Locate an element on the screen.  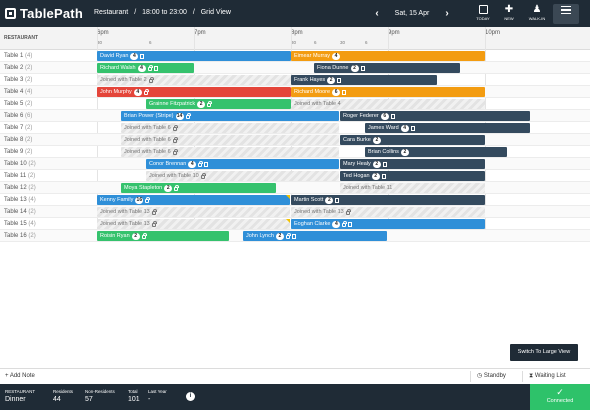
booking-block: Brian Power (Stripe) 14 is located at coordinates (230, 116).